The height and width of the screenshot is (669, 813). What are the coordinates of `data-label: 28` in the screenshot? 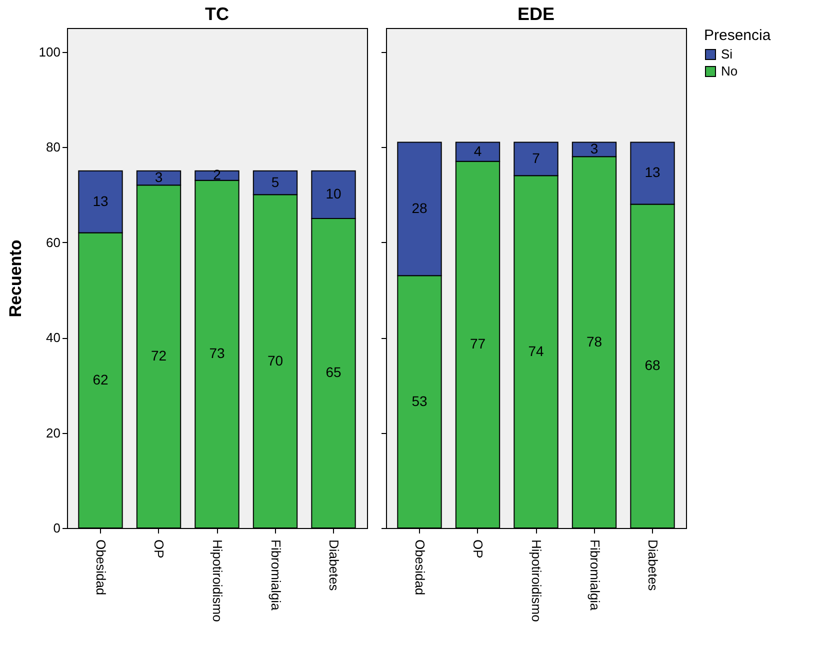 It's located at (420, 208).